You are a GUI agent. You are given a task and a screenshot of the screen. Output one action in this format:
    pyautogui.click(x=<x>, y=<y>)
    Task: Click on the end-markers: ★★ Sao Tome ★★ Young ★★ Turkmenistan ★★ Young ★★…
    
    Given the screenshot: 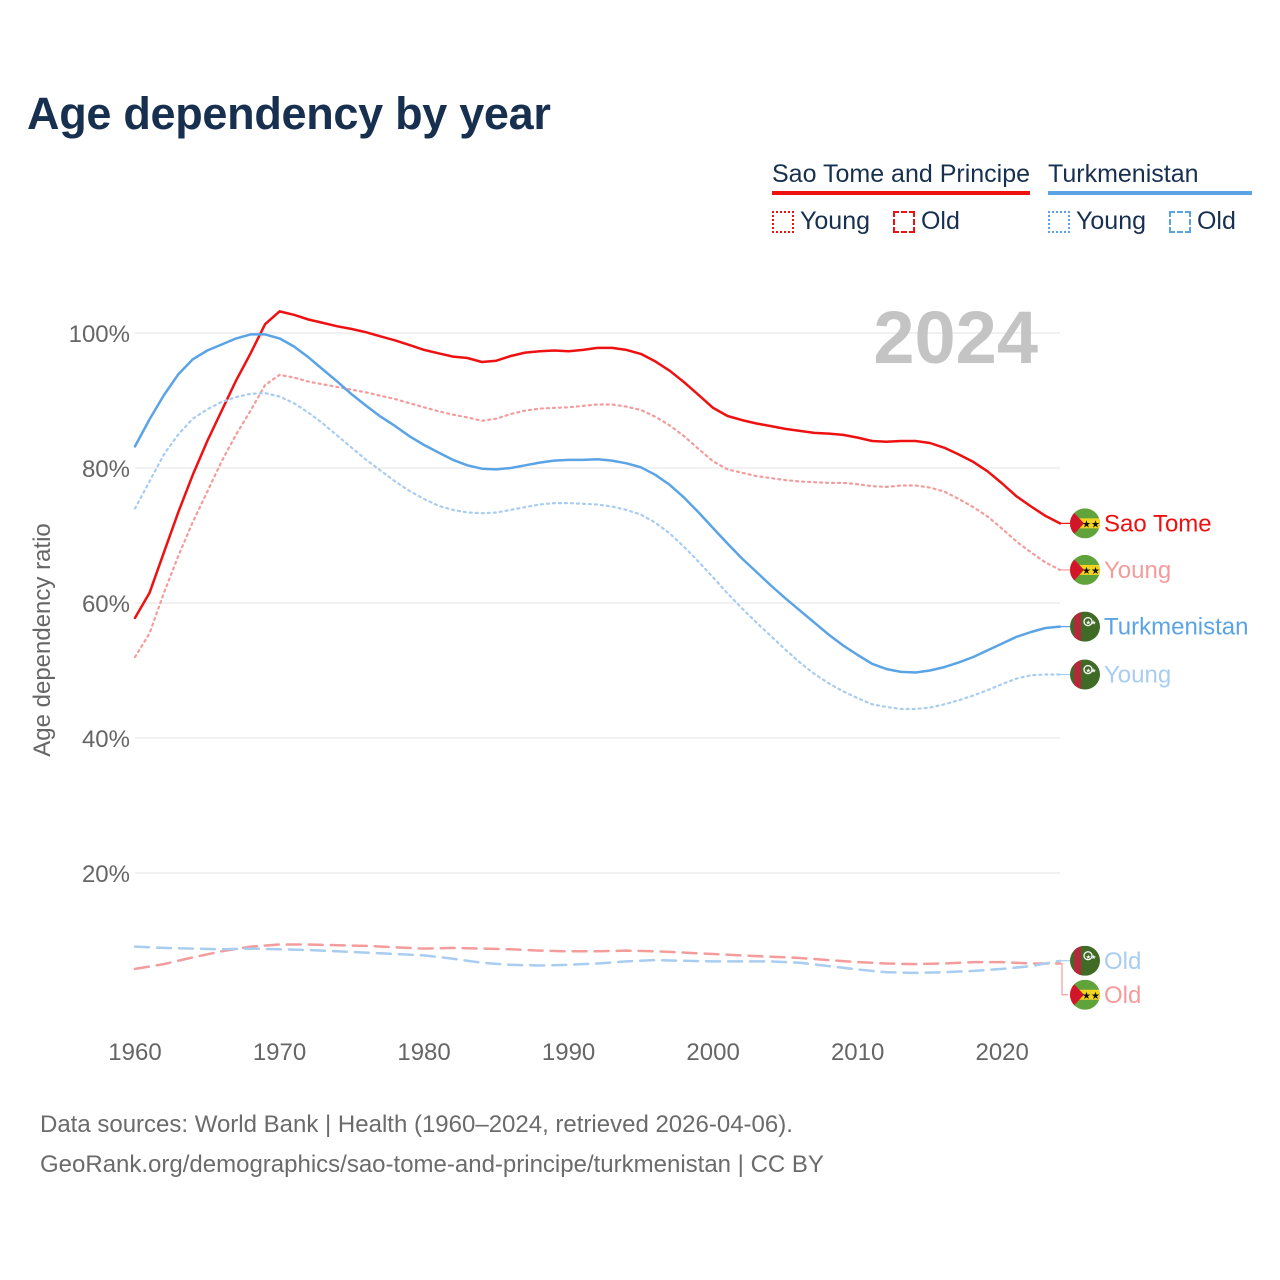 What is the action you would take?
    pyautogui.click(x=1154, y=759)
    